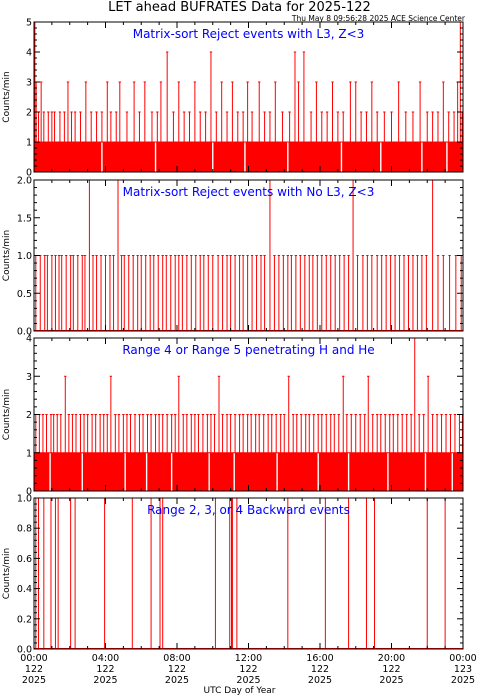  Describe the element at coordinates (319, 658) in the screenshot. I see `x-tick-label: 16:00` at that location.